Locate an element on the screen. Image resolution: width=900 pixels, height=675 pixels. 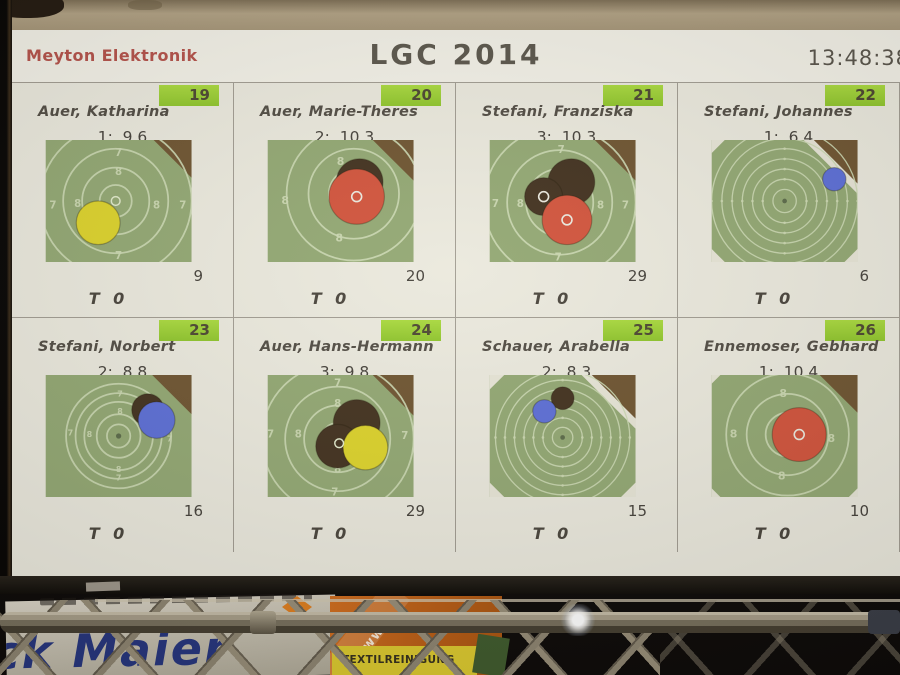
casing-sticker is located at coordinates (103, 586).